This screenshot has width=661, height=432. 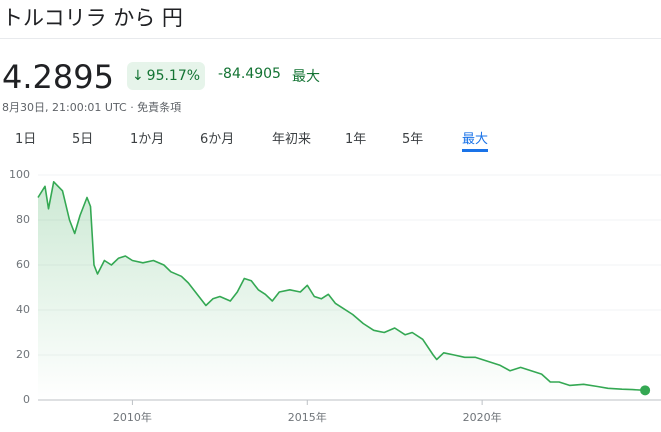 What do you see at coordinates (19, 174) in the screenshot?
I see `y-tick-label: 100` at bounding box center [19, 174].